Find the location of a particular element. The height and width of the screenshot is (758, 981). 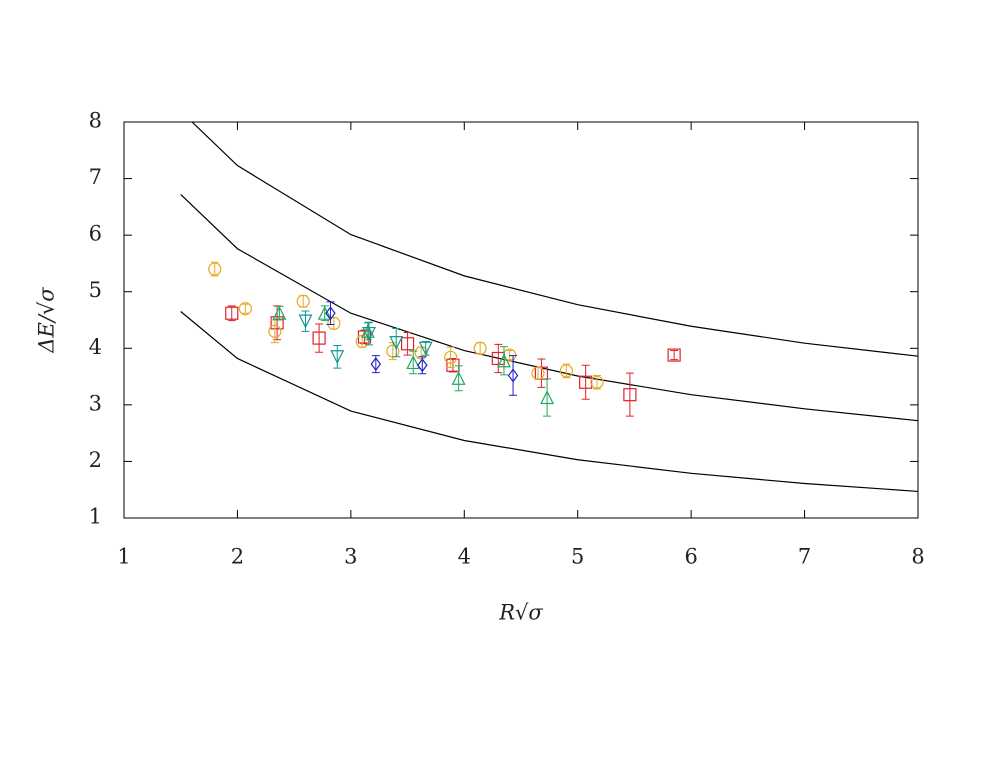

y-tick-label: 7 is located at coordinates (95, 177).